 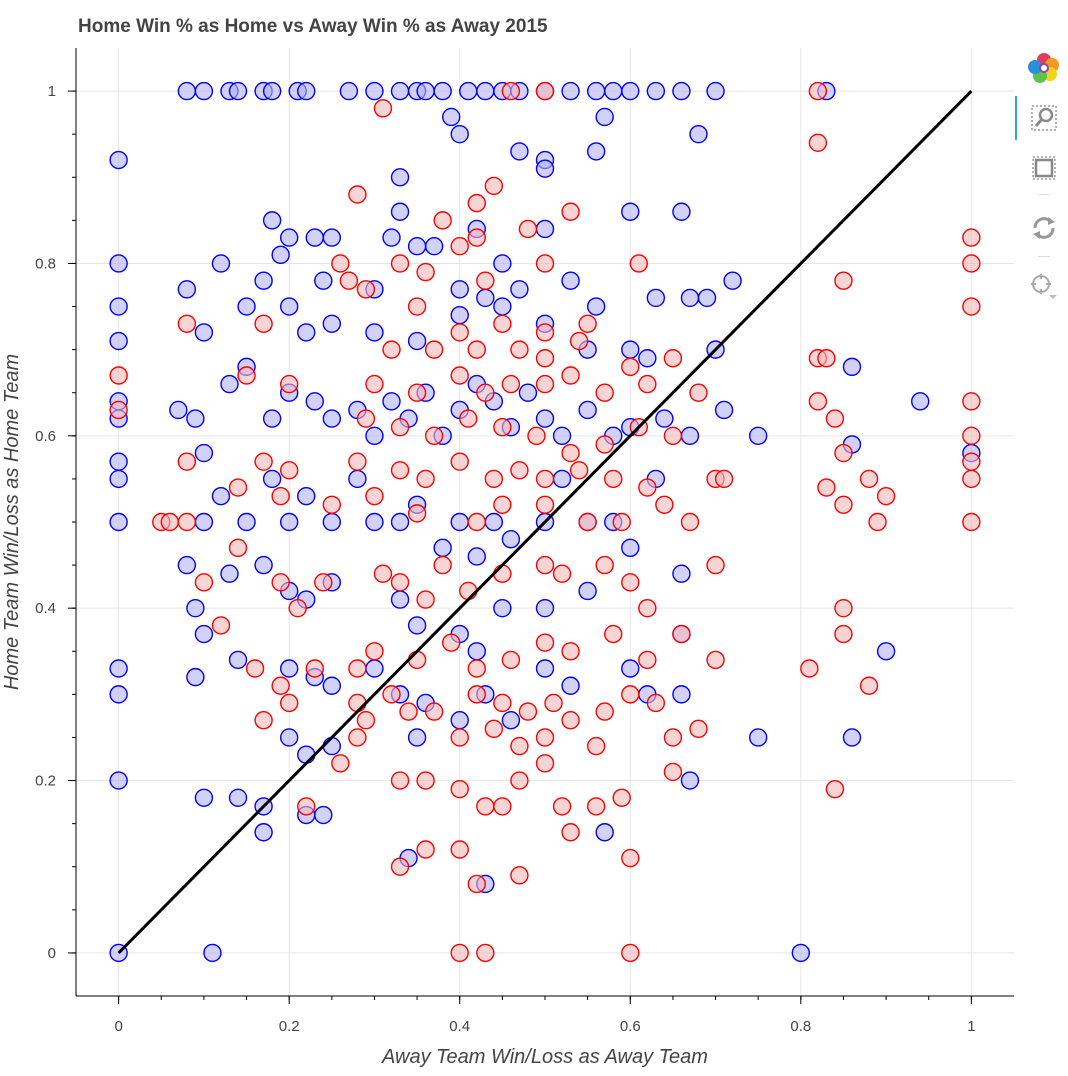 I want to click on x-tick-label: 1, so click(x=971, y=1026).